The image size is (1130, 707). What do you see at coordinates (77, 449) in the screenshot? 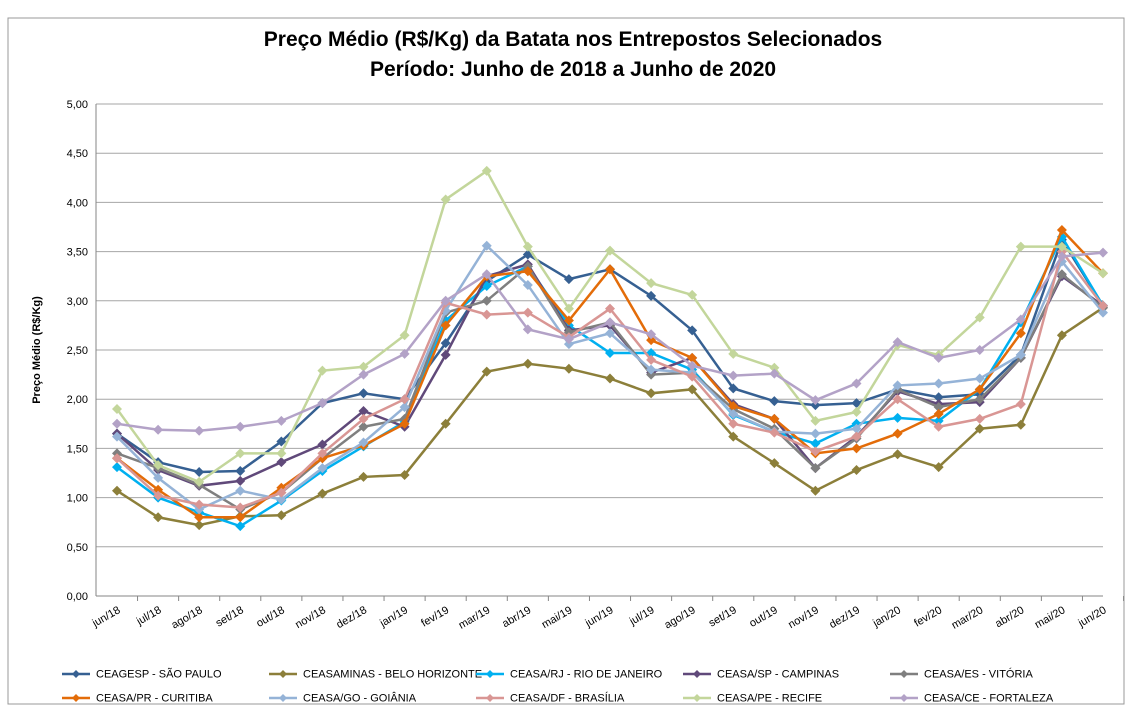
I see `y-tick-label: 1,50` at bounding box center [77, 449].